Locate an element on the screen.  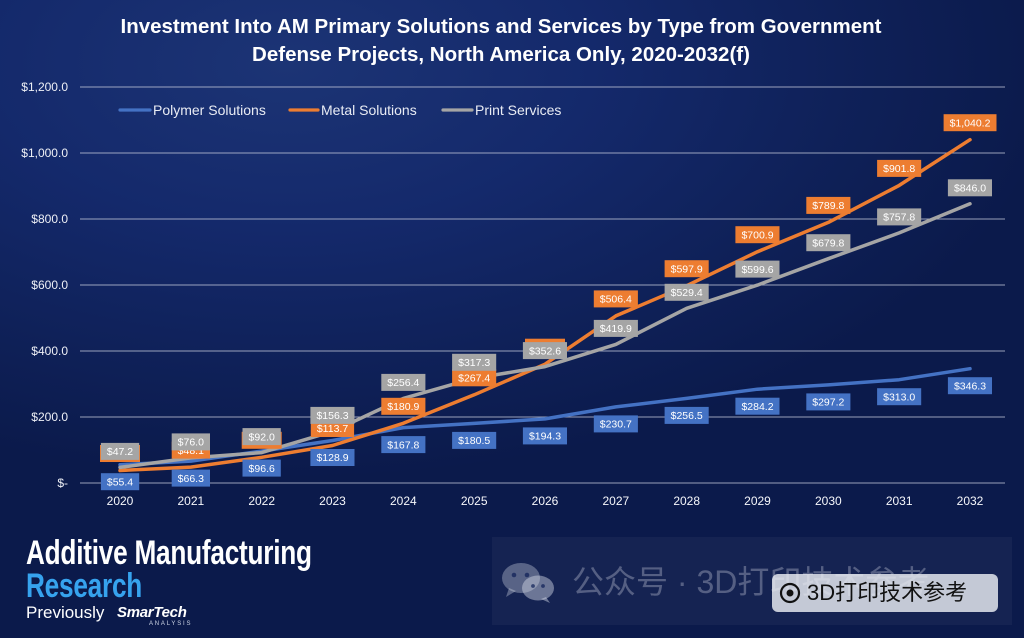
x-tick-label: 2026 is located at coordinates (545, 501).